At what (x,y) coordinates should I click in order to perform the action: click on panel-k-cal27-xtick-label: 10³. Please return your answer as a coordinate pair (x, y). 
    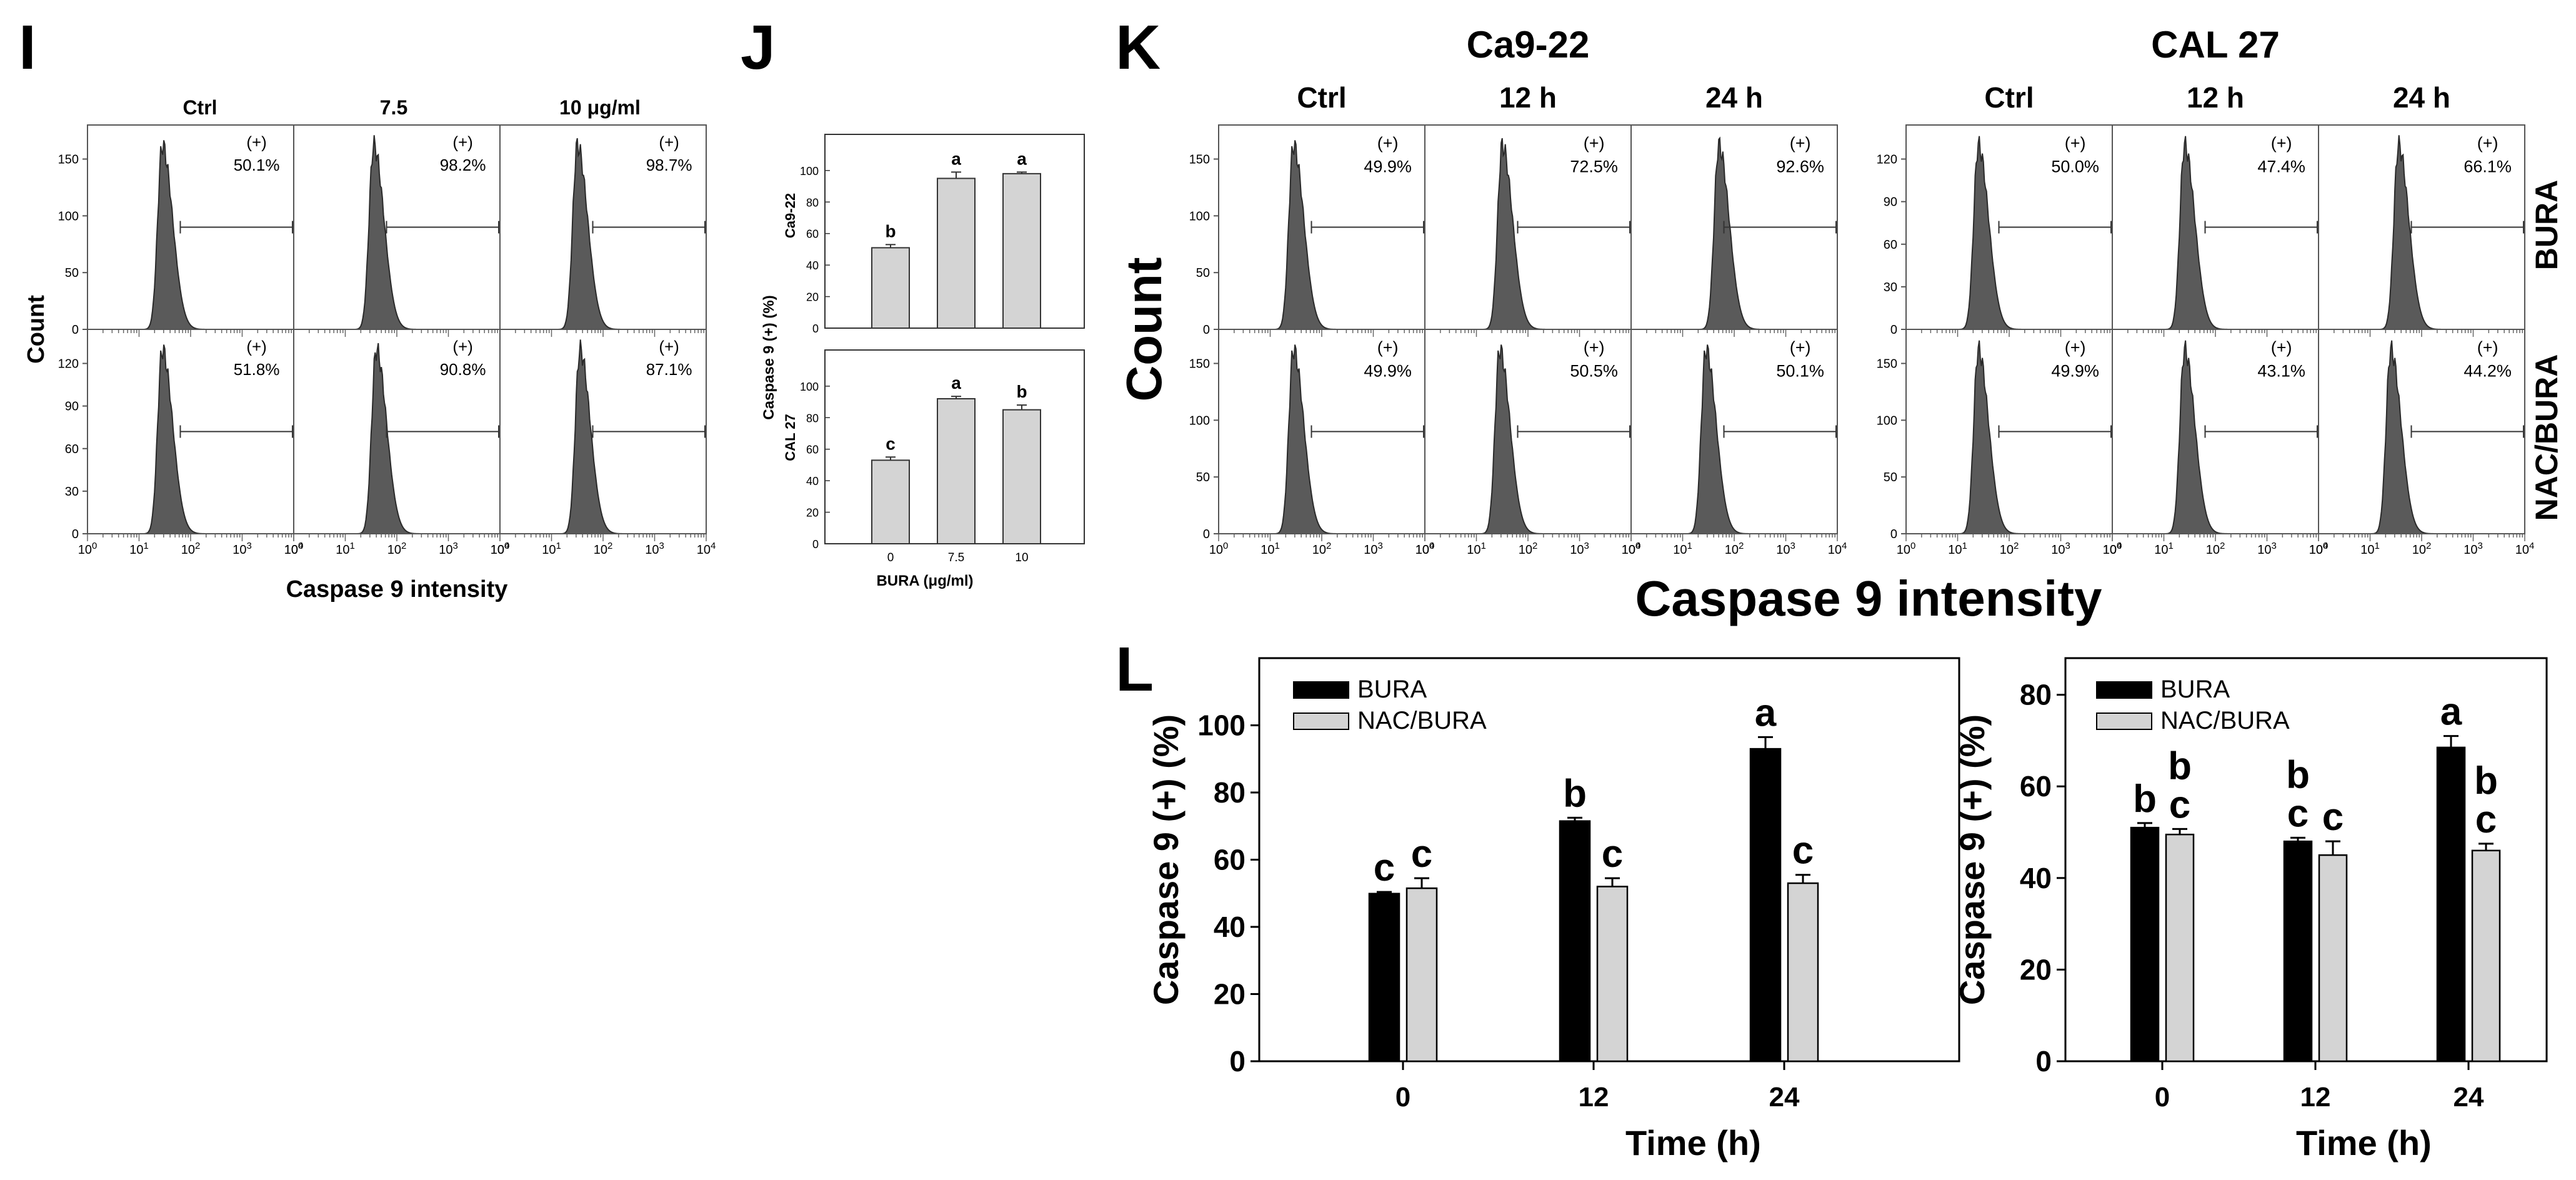
    Looking at the image, I should click on (2267, 549).